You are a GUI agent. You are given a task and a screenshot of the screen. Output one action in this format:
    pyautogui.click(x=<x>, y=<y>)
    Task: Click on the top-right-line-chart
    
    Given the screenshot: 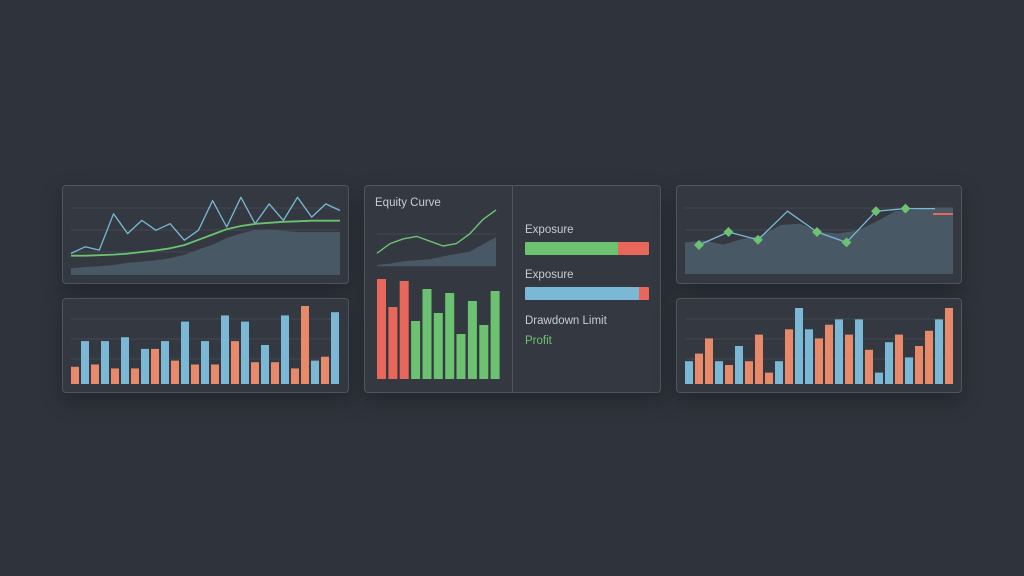 What is the action you would take?
    pyautogui.click(x=819, y=238)
    